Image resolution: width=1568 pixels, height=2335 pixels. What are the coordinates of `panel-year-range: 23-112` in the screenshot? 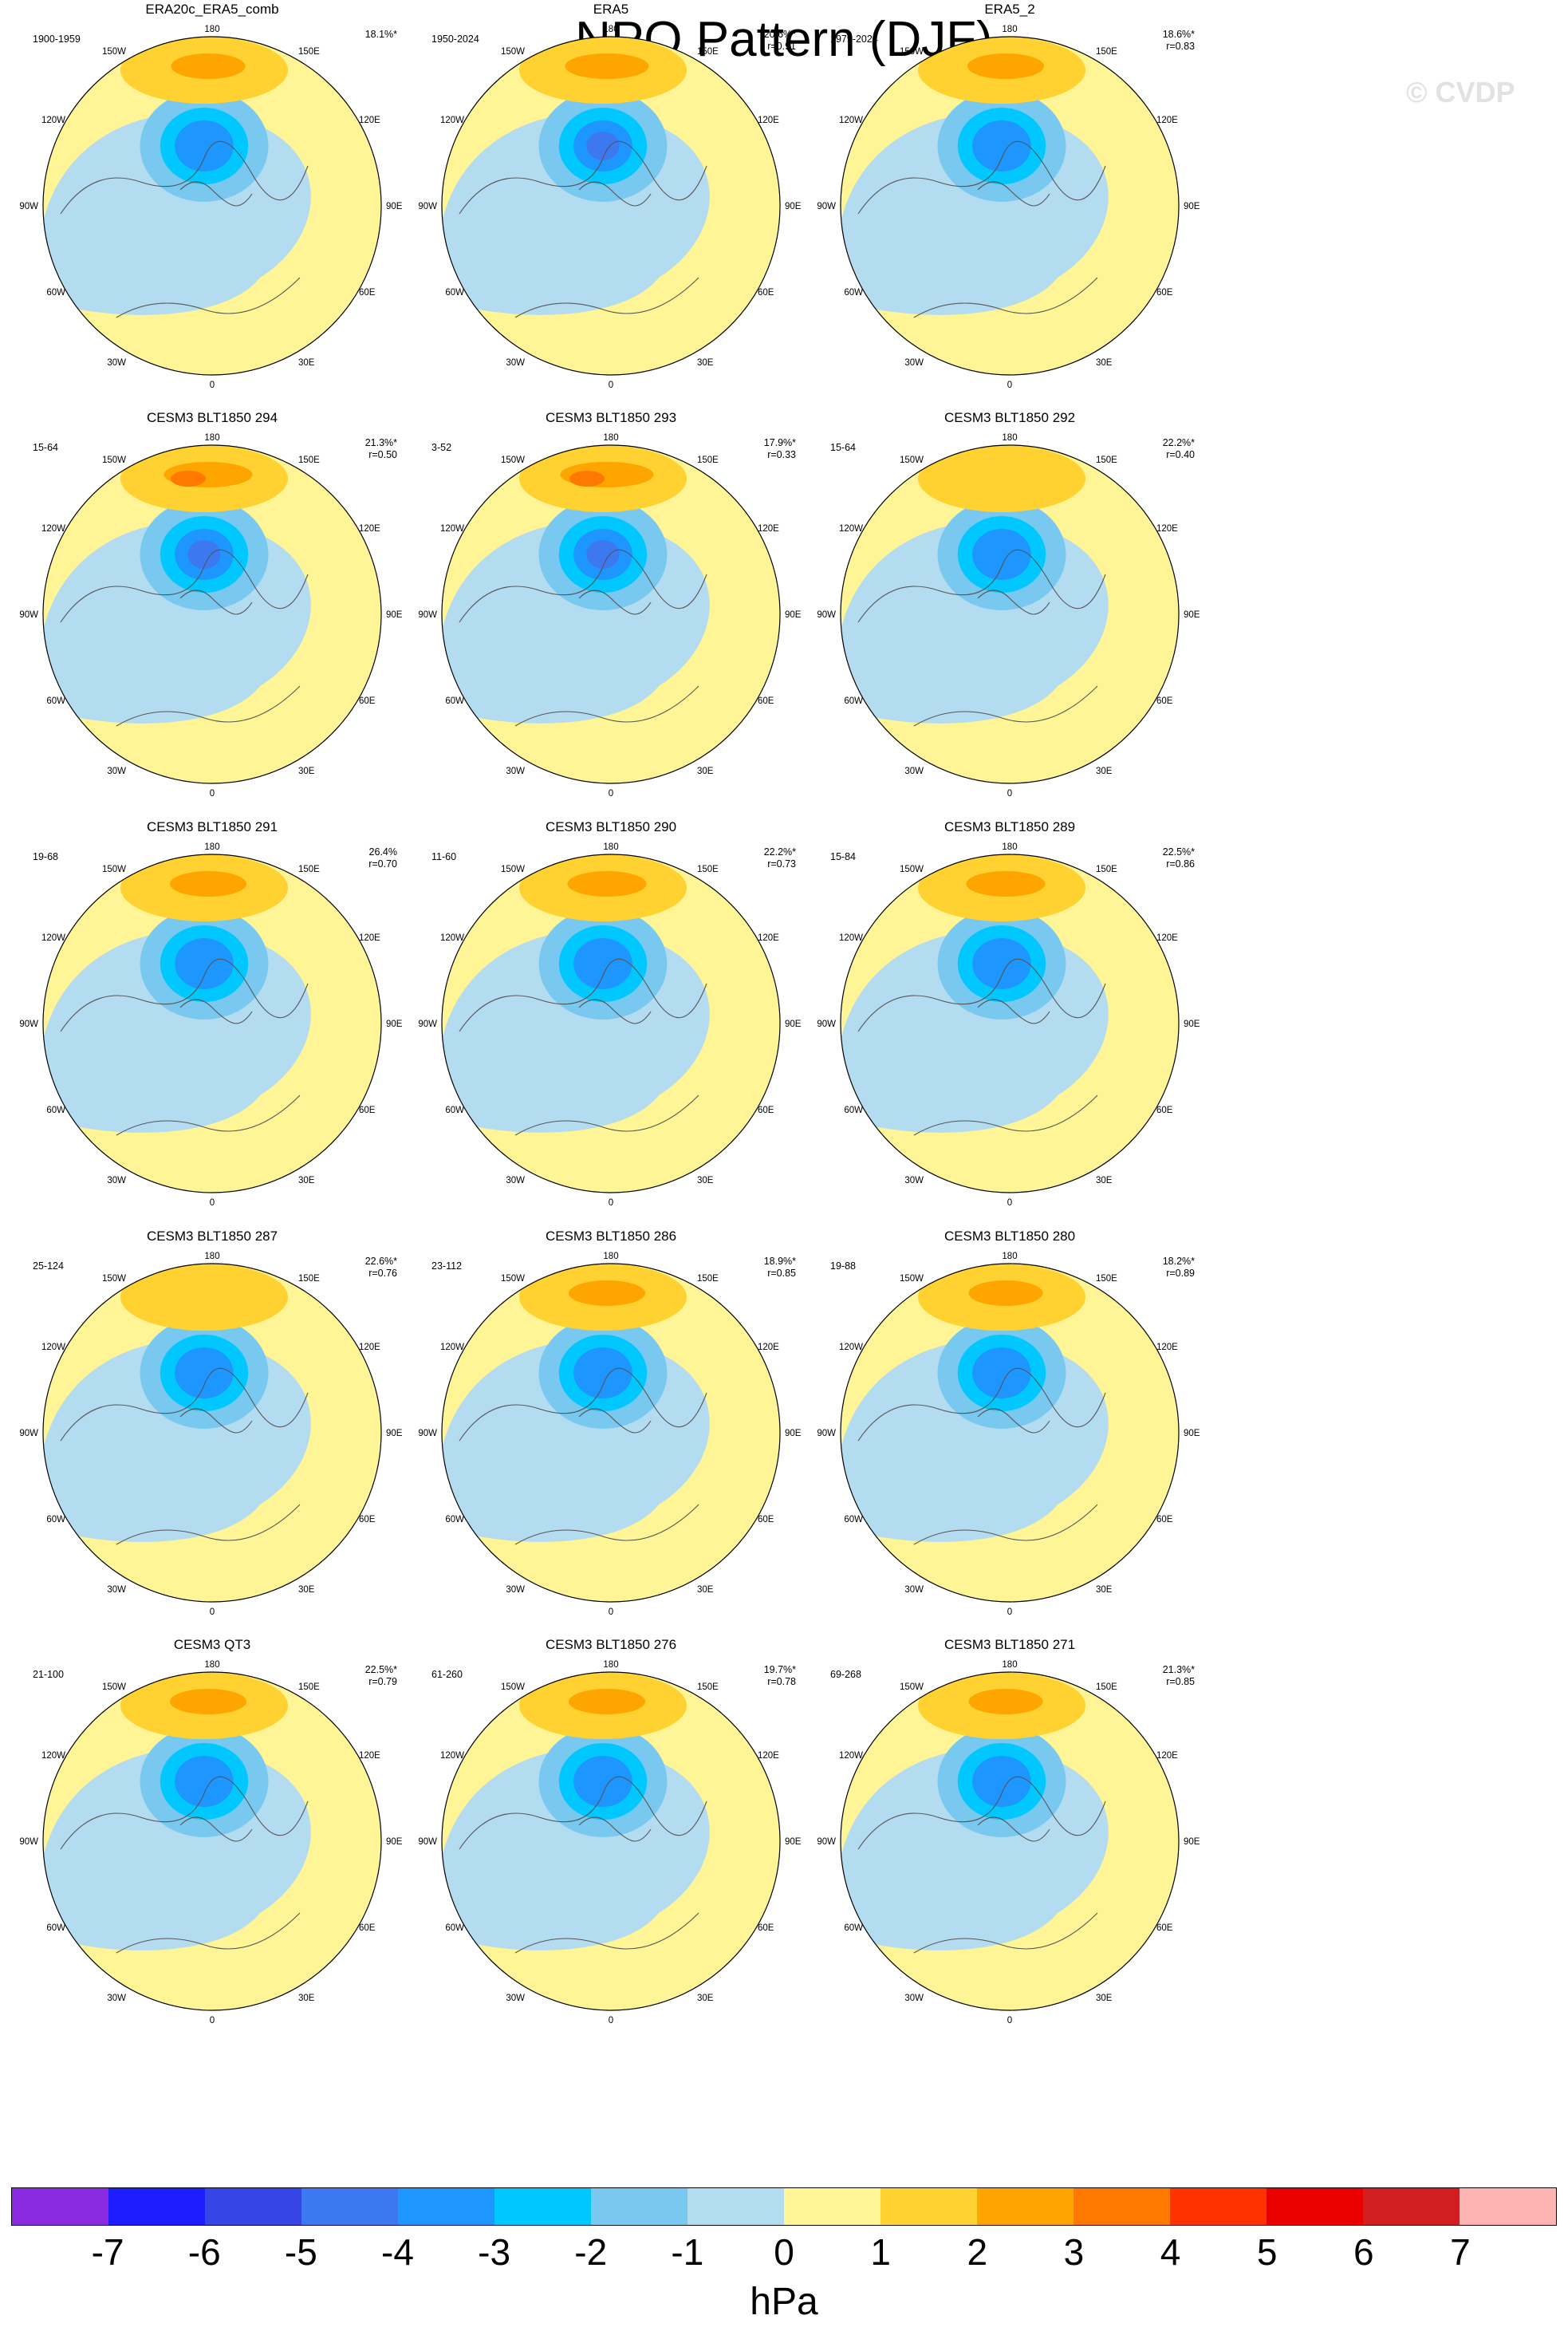 It's located at (446, 1266).